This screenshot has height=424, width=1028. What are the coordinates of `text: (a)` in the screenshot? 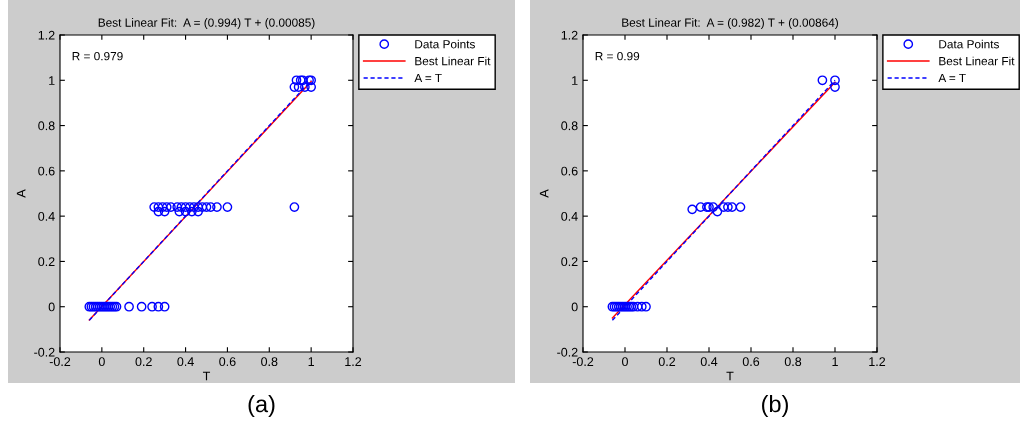 It's located at (261, 405).